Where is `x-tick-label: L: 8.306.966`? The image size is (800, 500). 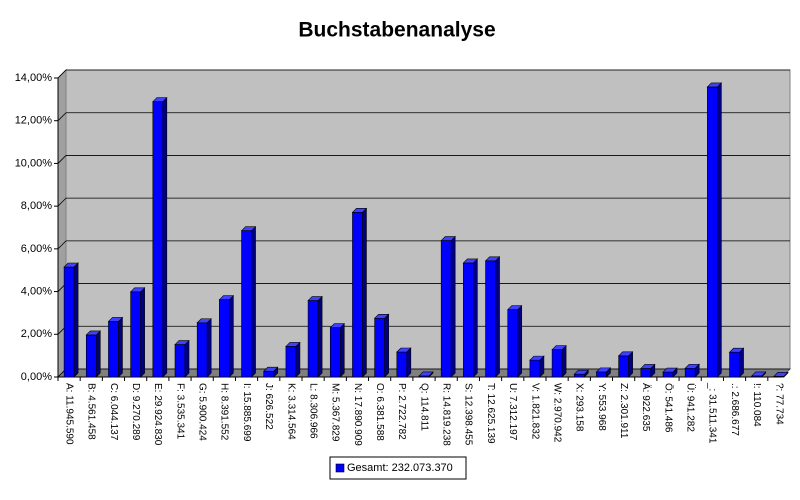
x-tick-label: L: 8.306.966 is located at coordinates (312, 411).